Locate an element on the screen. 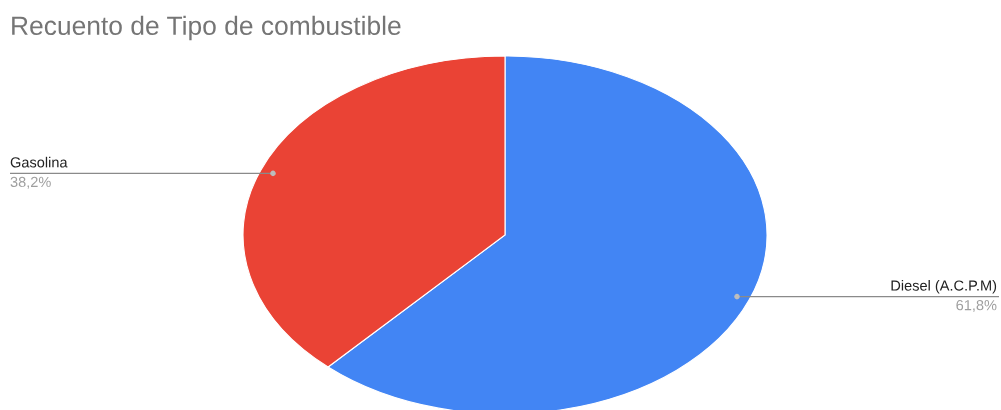 This screenshot has width=1001, height=410. data-label: 61,8% is located at coordinates (976, 306).